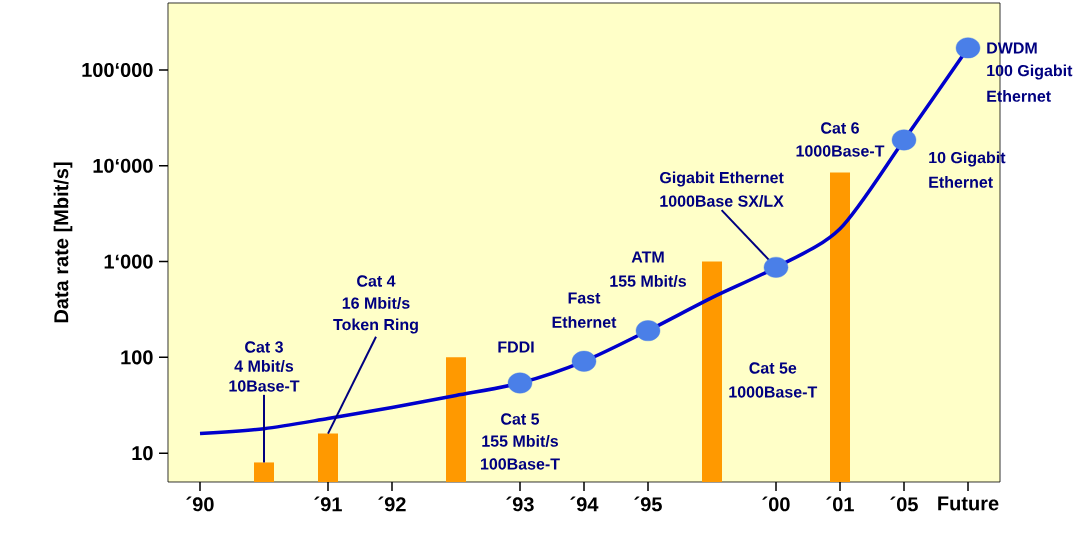  I want to click on x-tick-label: ´00, so click(776, 504).